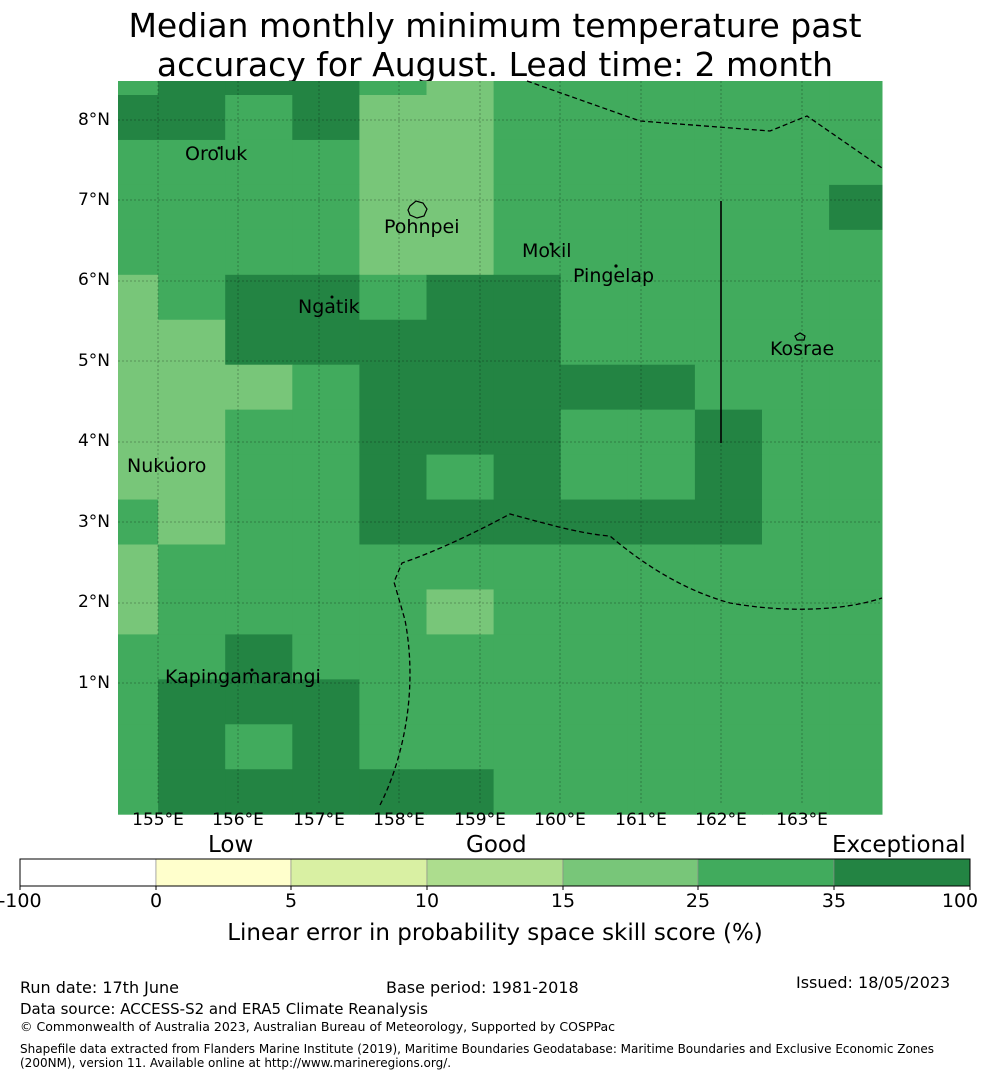 This screenshot has width=990, height=1080. What do you see at coordinates (216, 154) in the screenshot?
I see `place-label-oroluk: Oroluk` at bounding box center [216, 154].